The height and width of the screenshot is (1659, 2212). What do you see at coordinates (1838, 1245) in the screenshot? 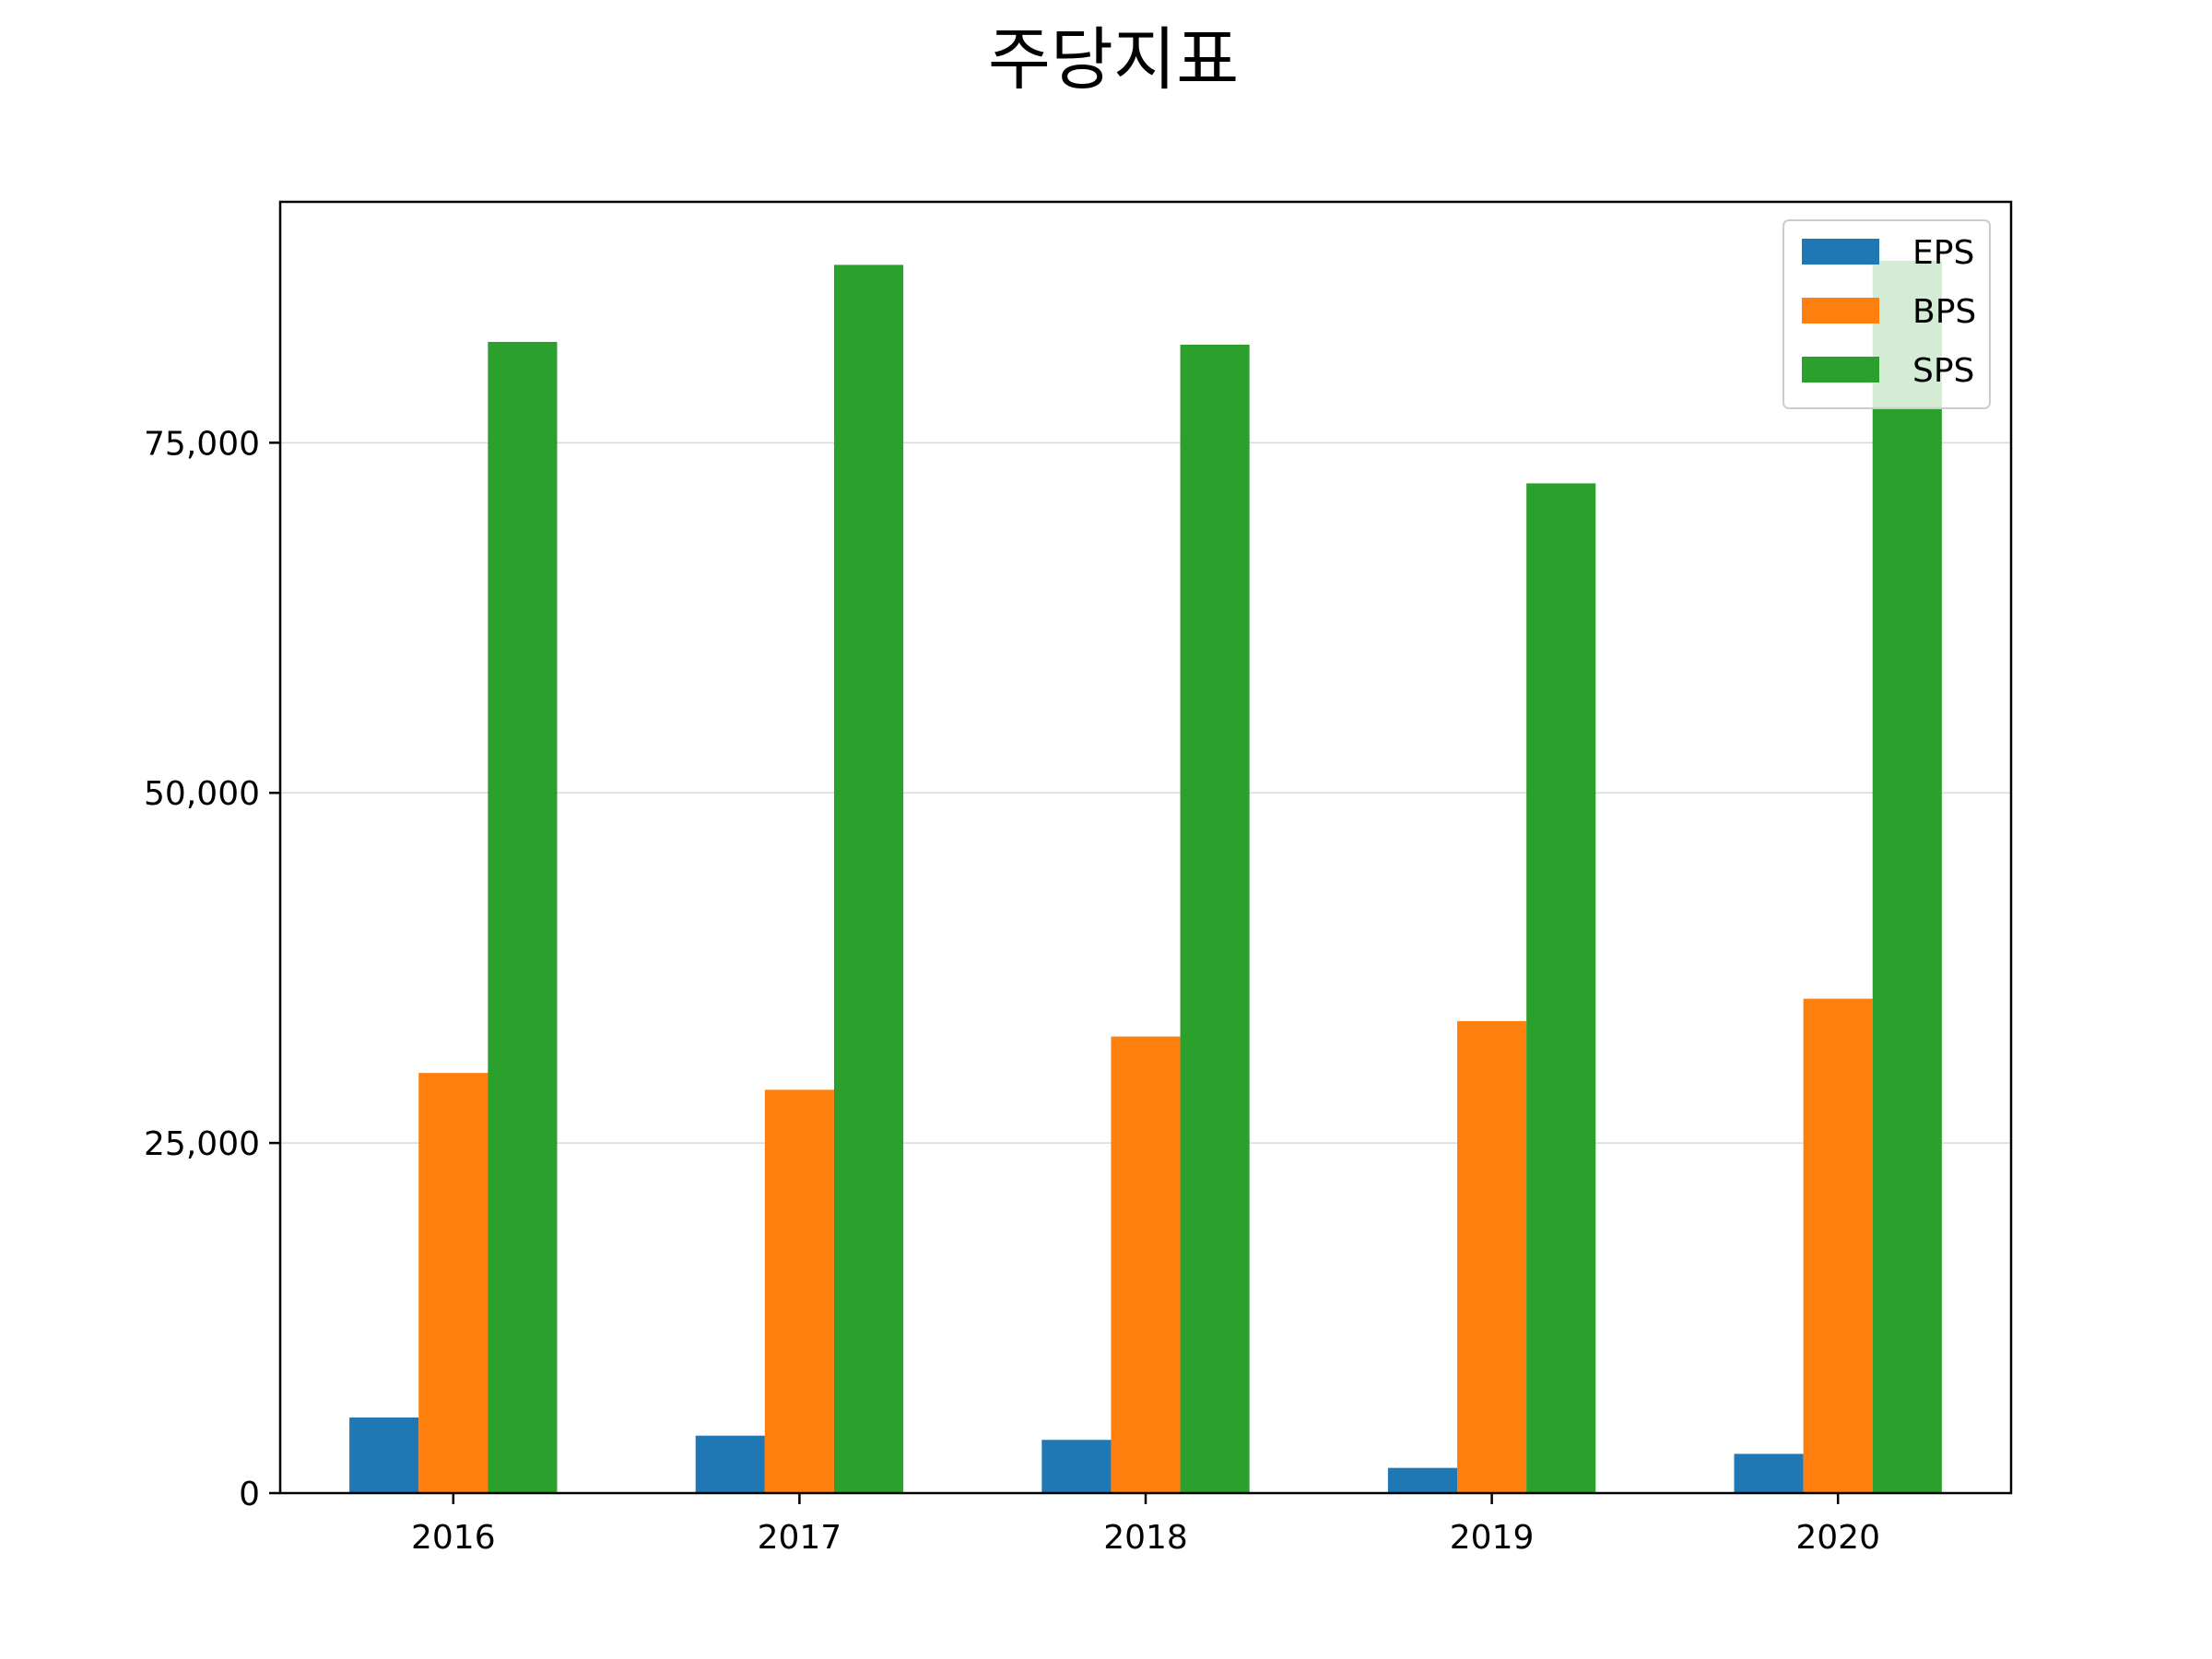
I see `bar-bps-2020` at bounding box center [1838, 1245].